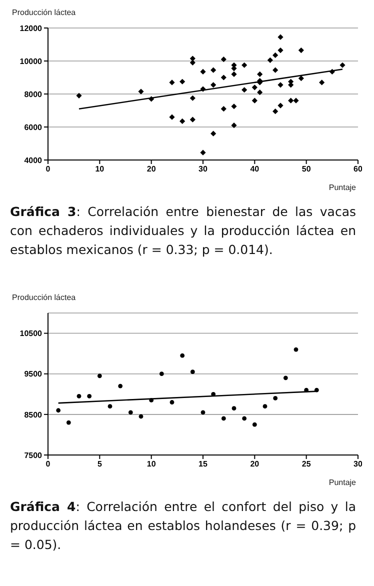 The height and width of the screenshot is (586, 374). I want to click on y-tick-label: 4000, so click(33, 160).